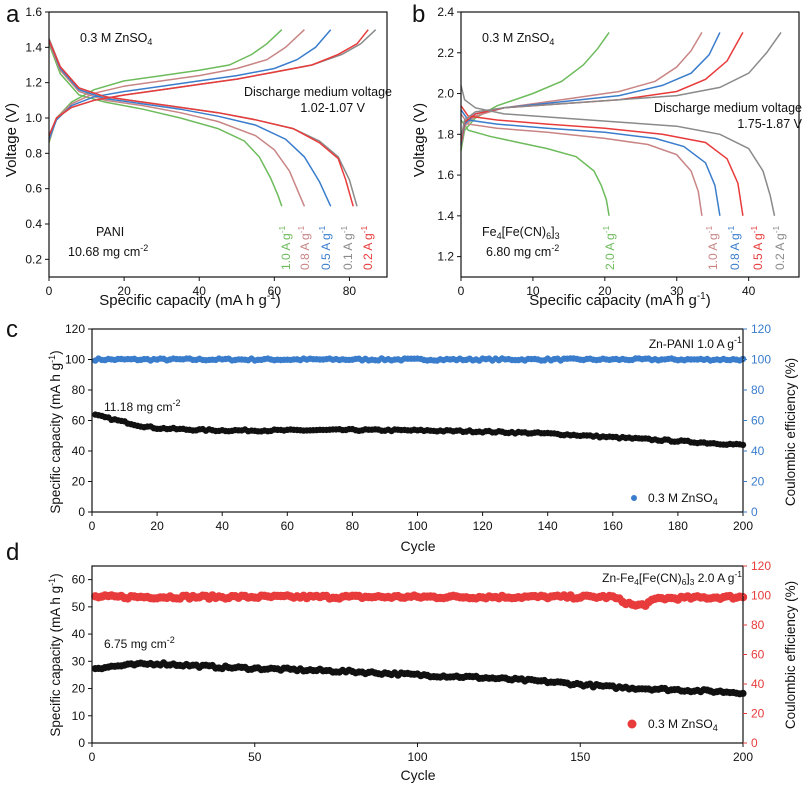 This screenshot has width=807, height=786. I want to click on panel-c-legend-marker, so click(634, 498).